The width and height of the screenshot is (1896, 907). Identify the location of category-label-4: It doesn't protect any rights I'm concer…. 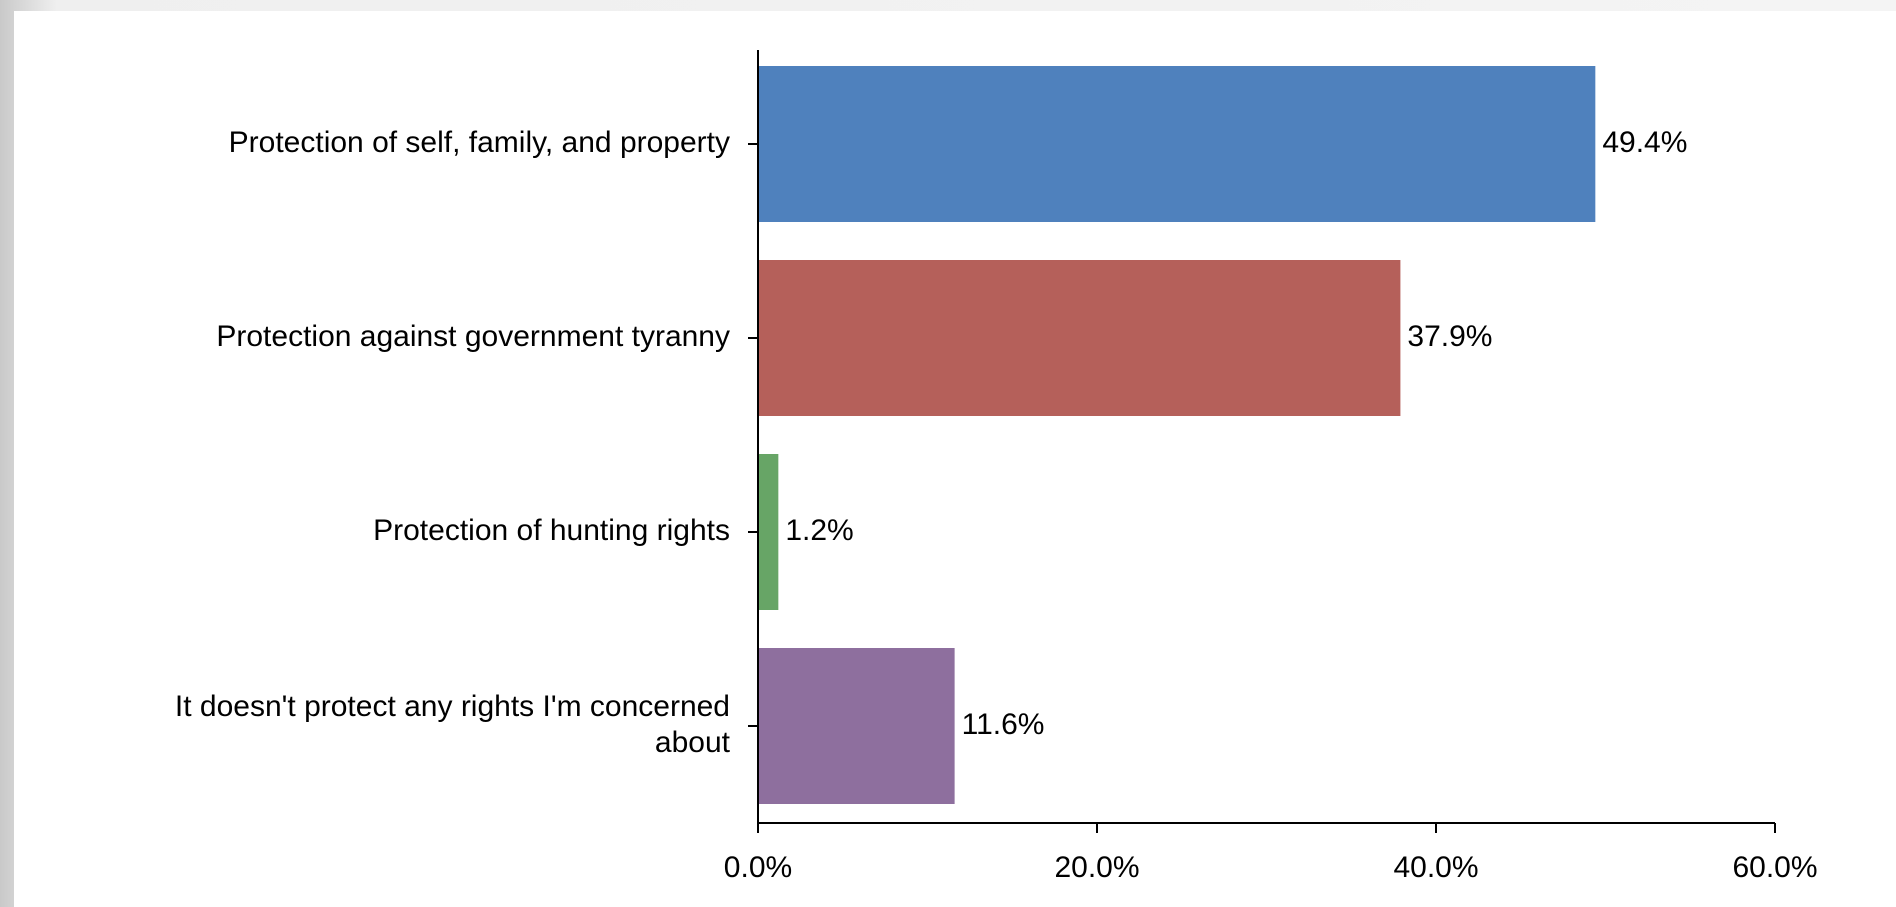
(453, 724).